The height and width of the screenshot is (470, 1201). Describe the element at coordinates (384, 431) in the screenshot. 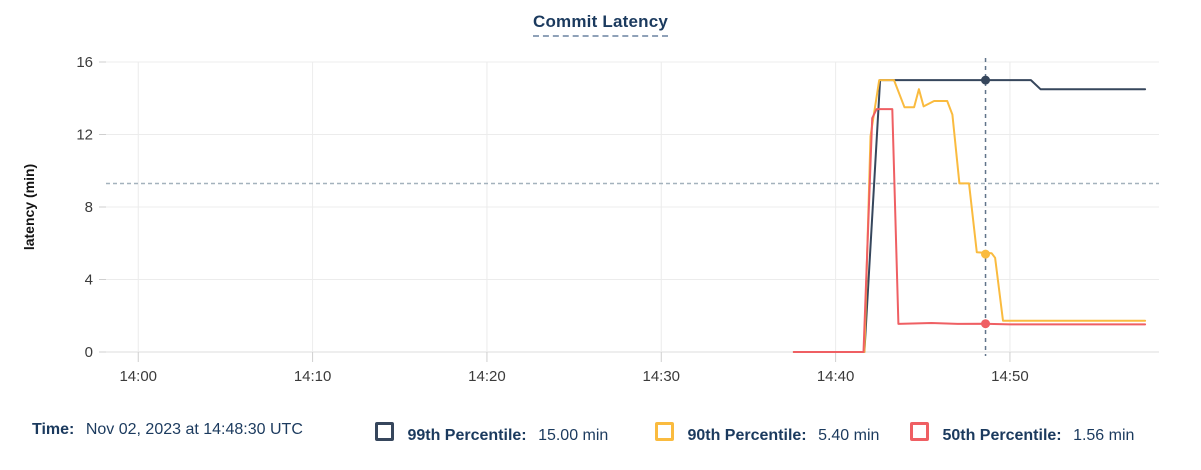

I see `p99-swatch` at that location.